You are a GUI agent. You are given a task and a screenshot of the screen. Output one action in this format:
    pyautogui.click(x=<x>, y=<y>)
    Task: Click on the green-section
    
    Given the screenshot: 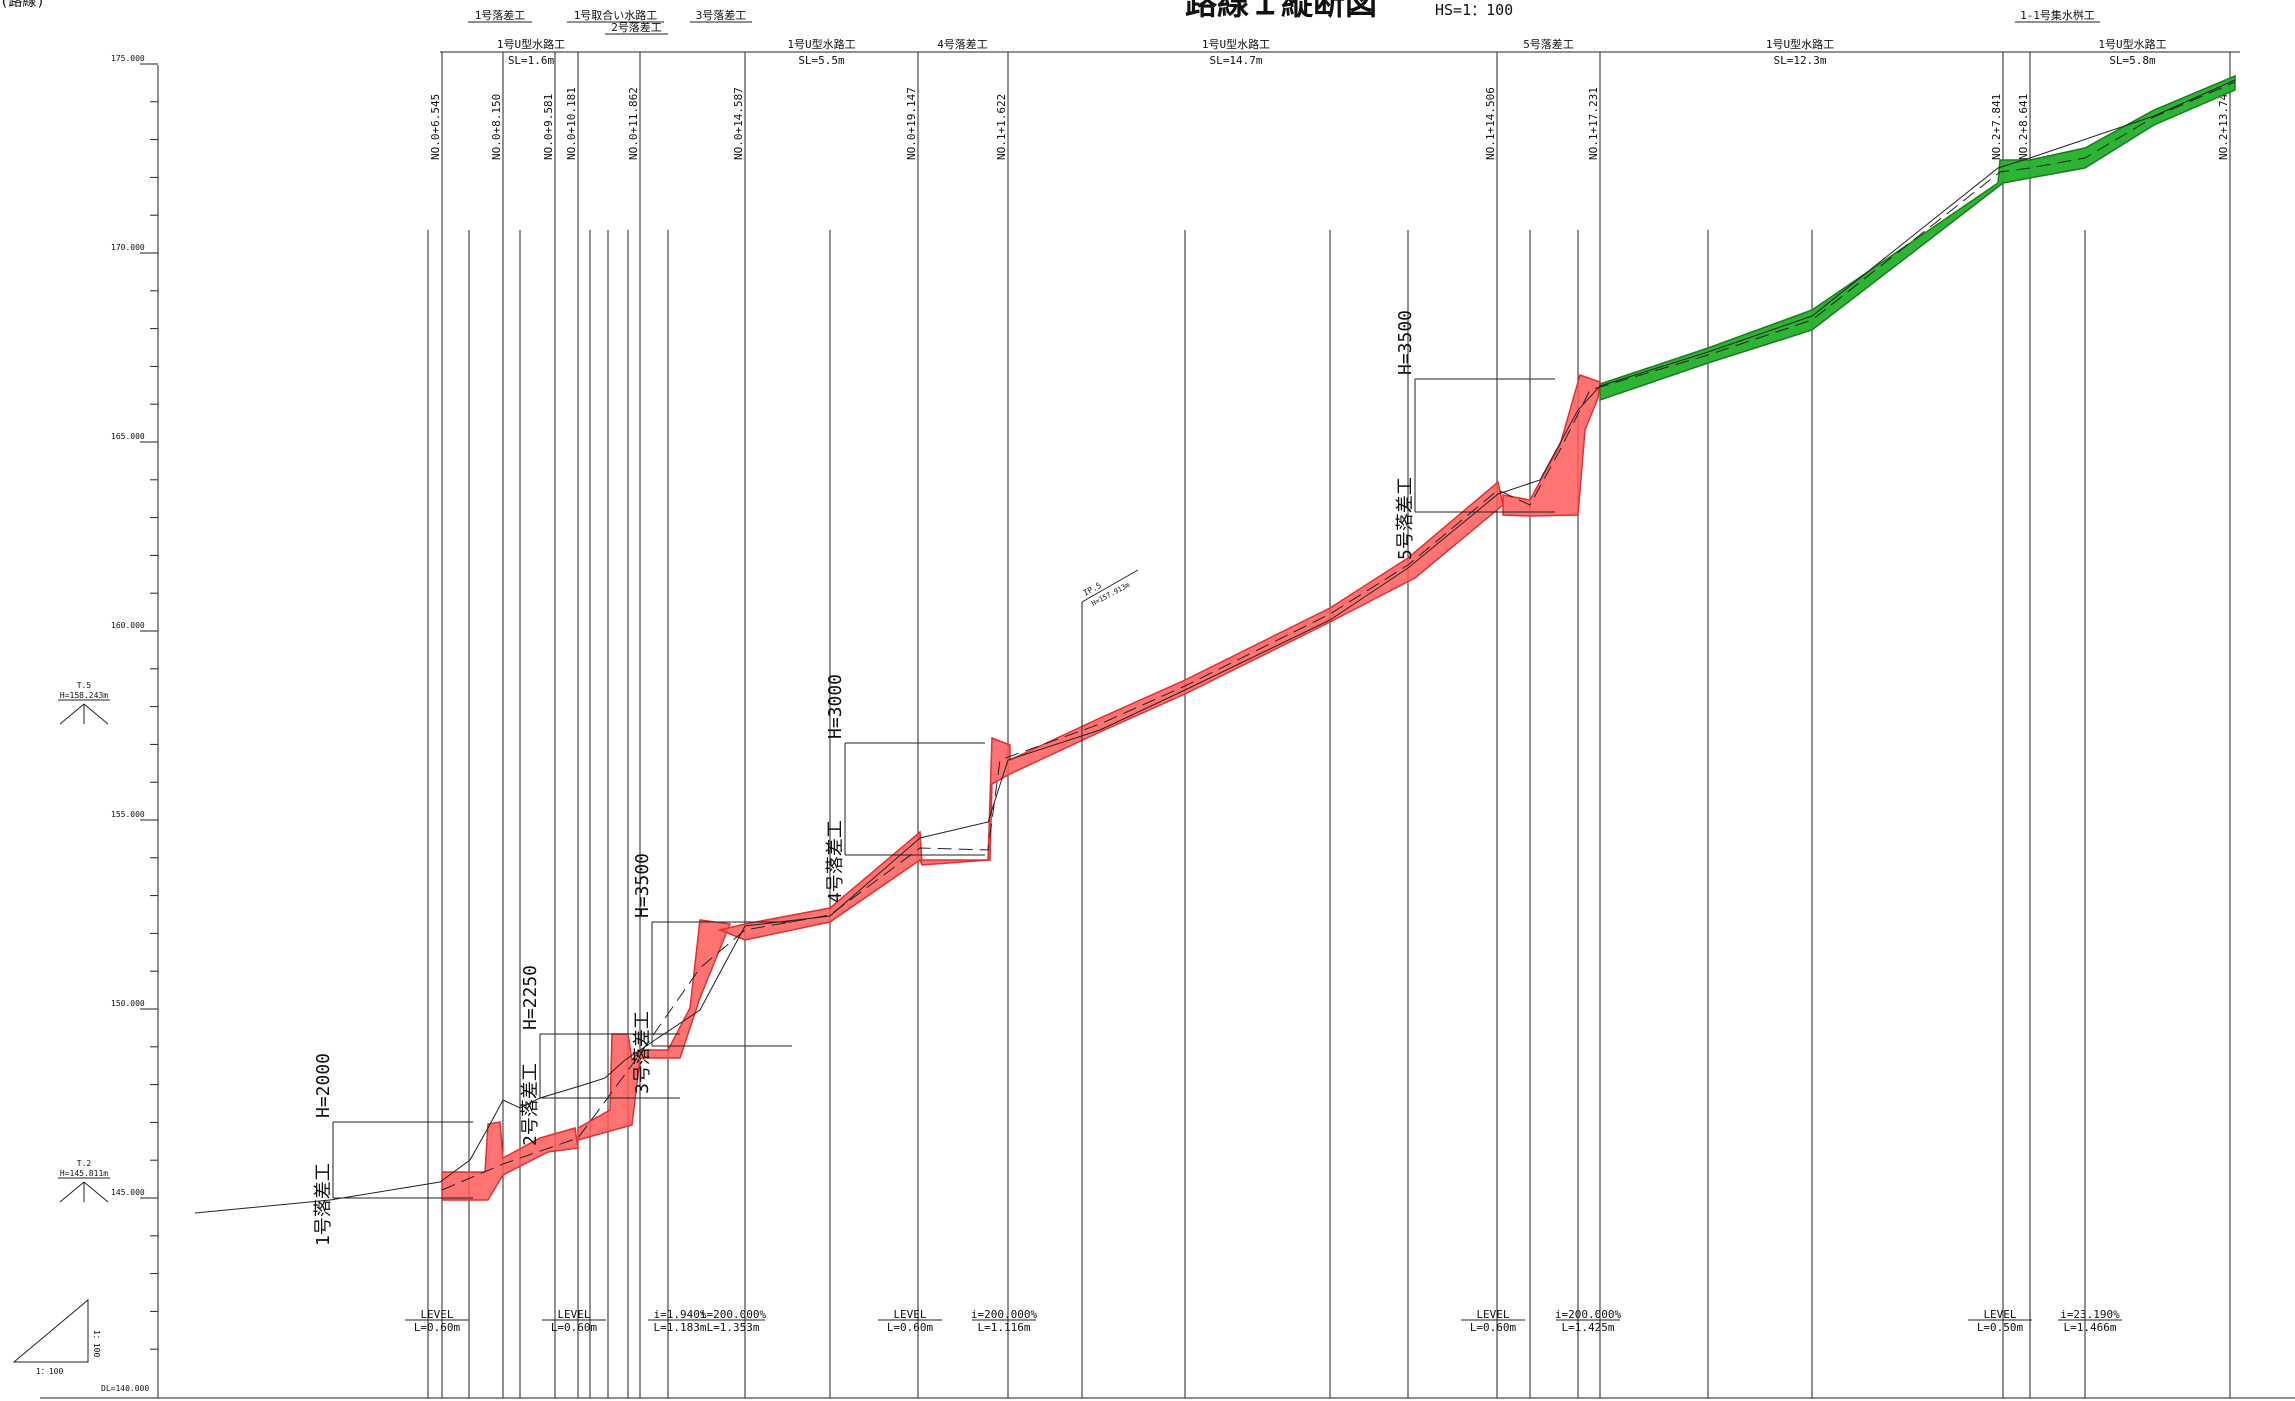 What is the action you would take?
    pyautogui.click(x=1917, y=238)
    